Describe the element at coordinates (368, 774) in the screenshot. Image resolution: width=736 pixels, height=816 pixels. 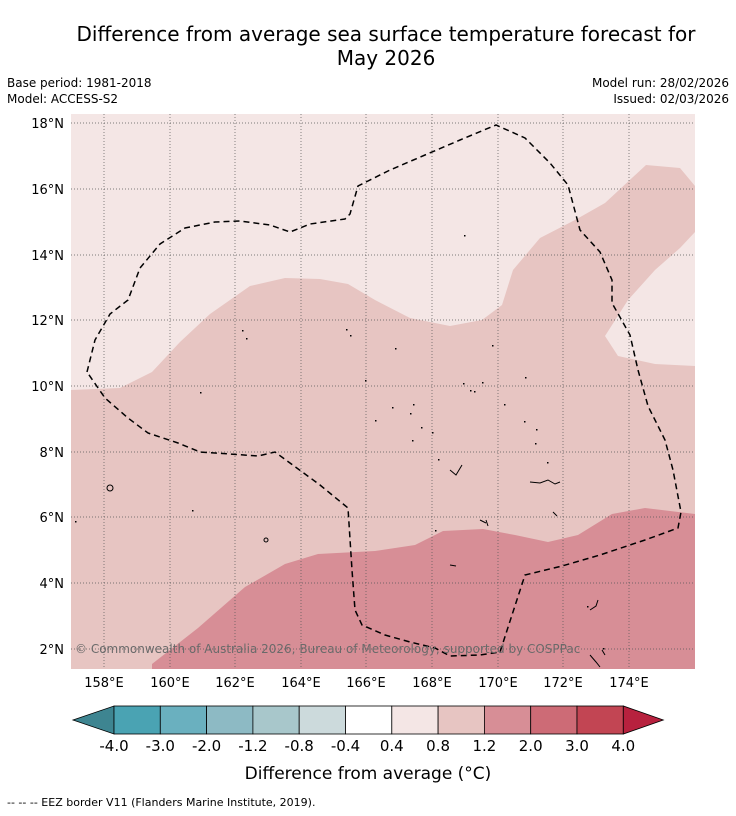
I see `colorbar-label: Difference from average (°C)` at that location.